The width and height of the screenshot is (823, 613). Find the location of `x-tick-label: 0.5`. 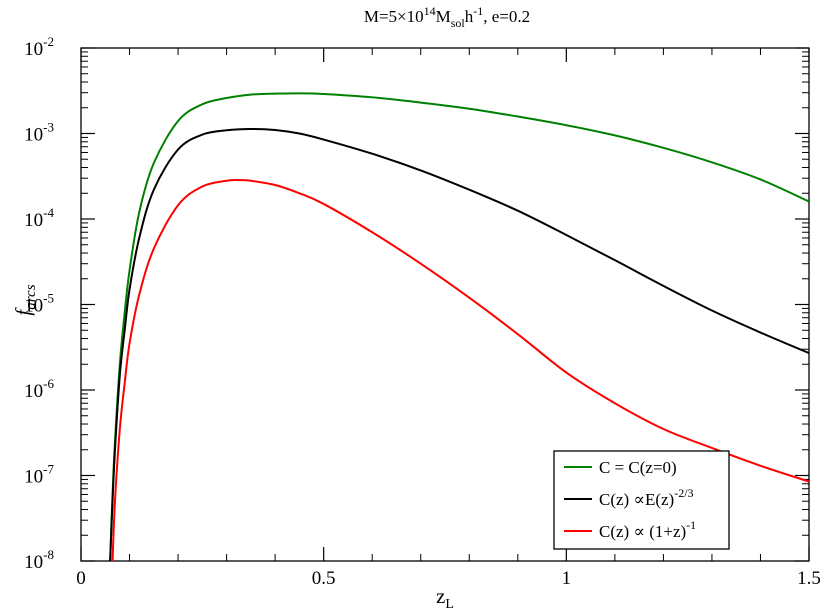

x-tick-label: 0.5 is located at coordinates (324, 578).